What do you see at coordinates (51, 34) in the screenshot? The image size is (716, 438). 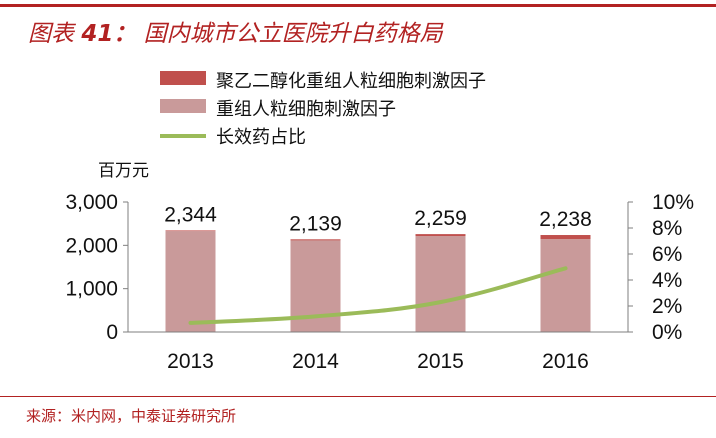 I see `figure-title-prefix: 图表` at bounding box center [51, 34].